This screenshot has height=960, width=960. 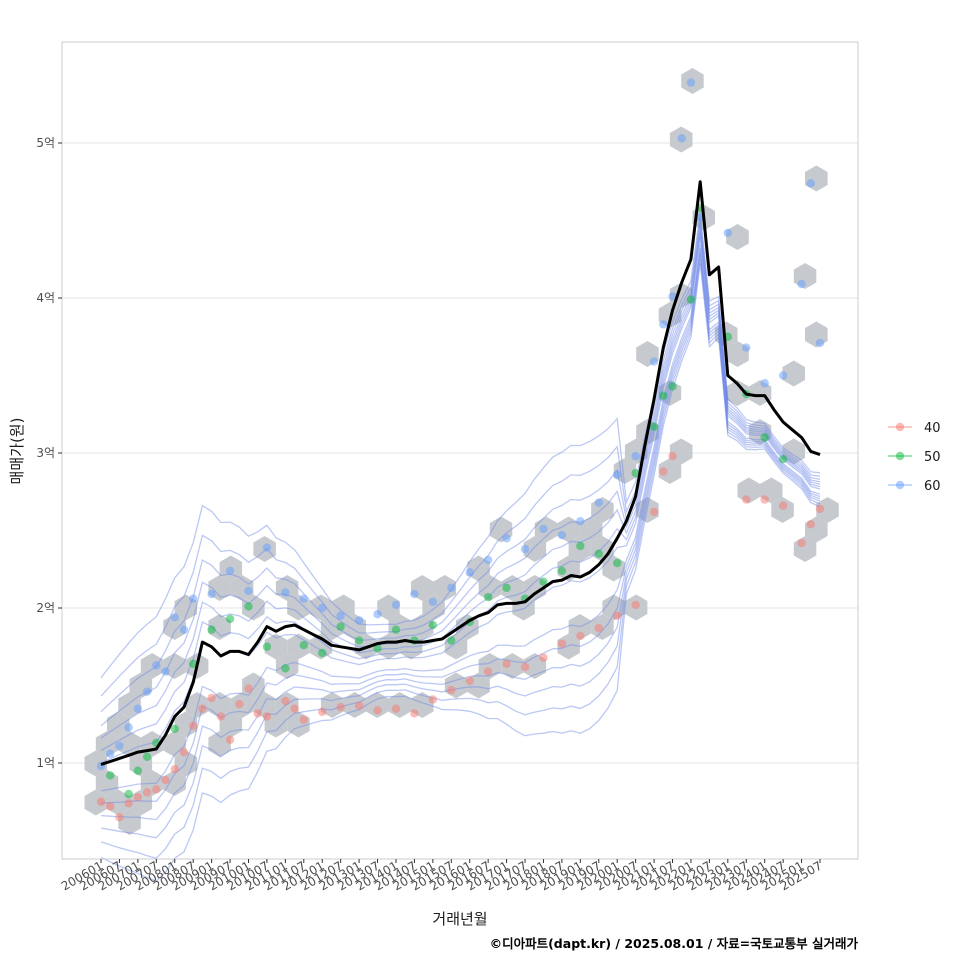 I want to click on legend-label: 40, so click(x=932, y=428).